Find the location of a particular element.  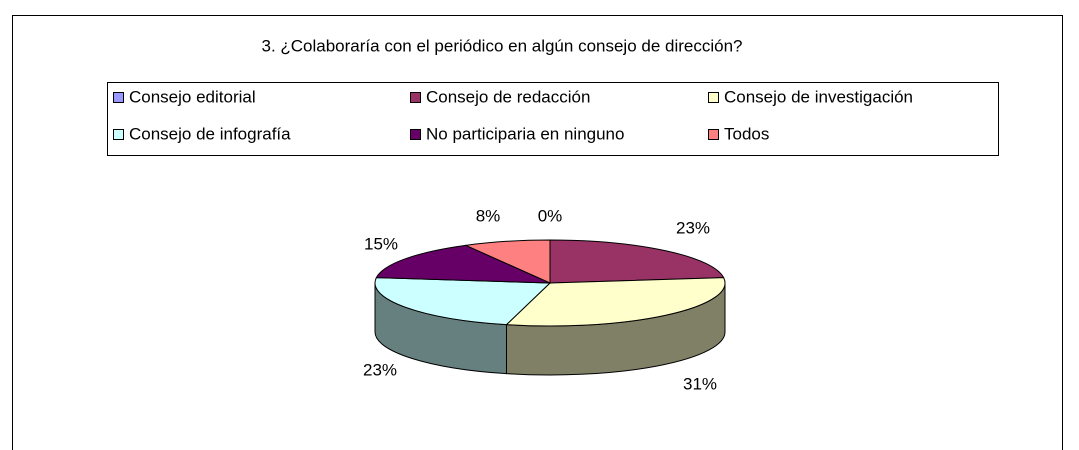

legend-label: No participaria en ninguno is located at coordinates (525, 133).